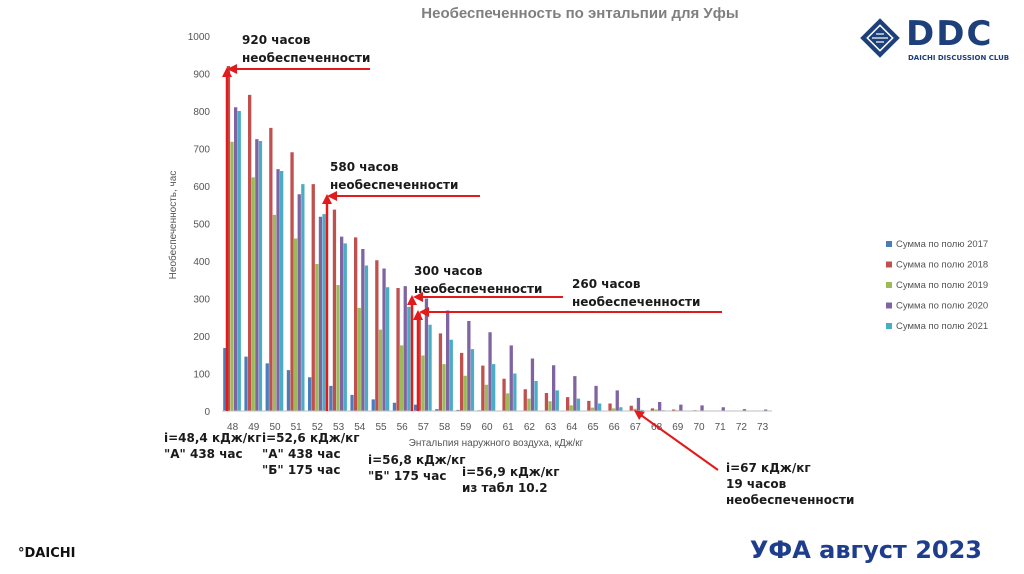 The width and height of the screenshot is (1024, 574). What do you see at coordinates (201, 187) in the screenshot?
I see `y-tick-label: 600` at bounding box center [201, 187].